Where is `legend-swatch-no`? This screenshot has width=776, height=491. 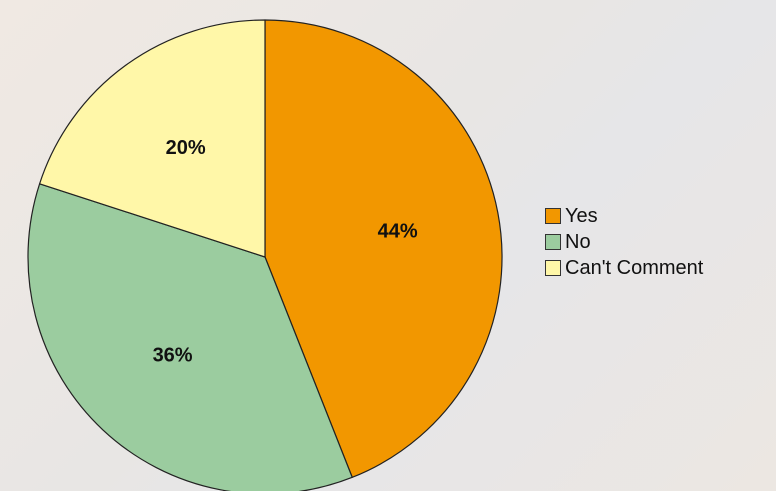 legend-swatch-no is located at coordinates (553, 242).